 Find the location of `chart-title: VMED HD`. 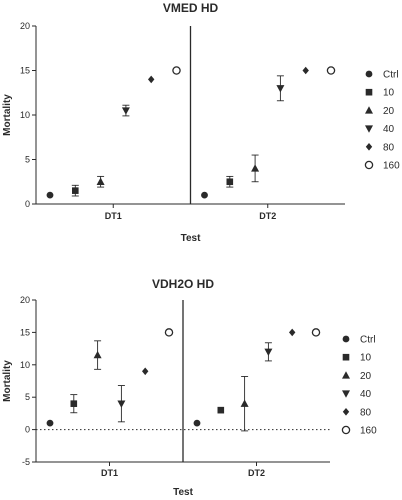

chart-title: VMED HD is located at coordinates (191, 8).